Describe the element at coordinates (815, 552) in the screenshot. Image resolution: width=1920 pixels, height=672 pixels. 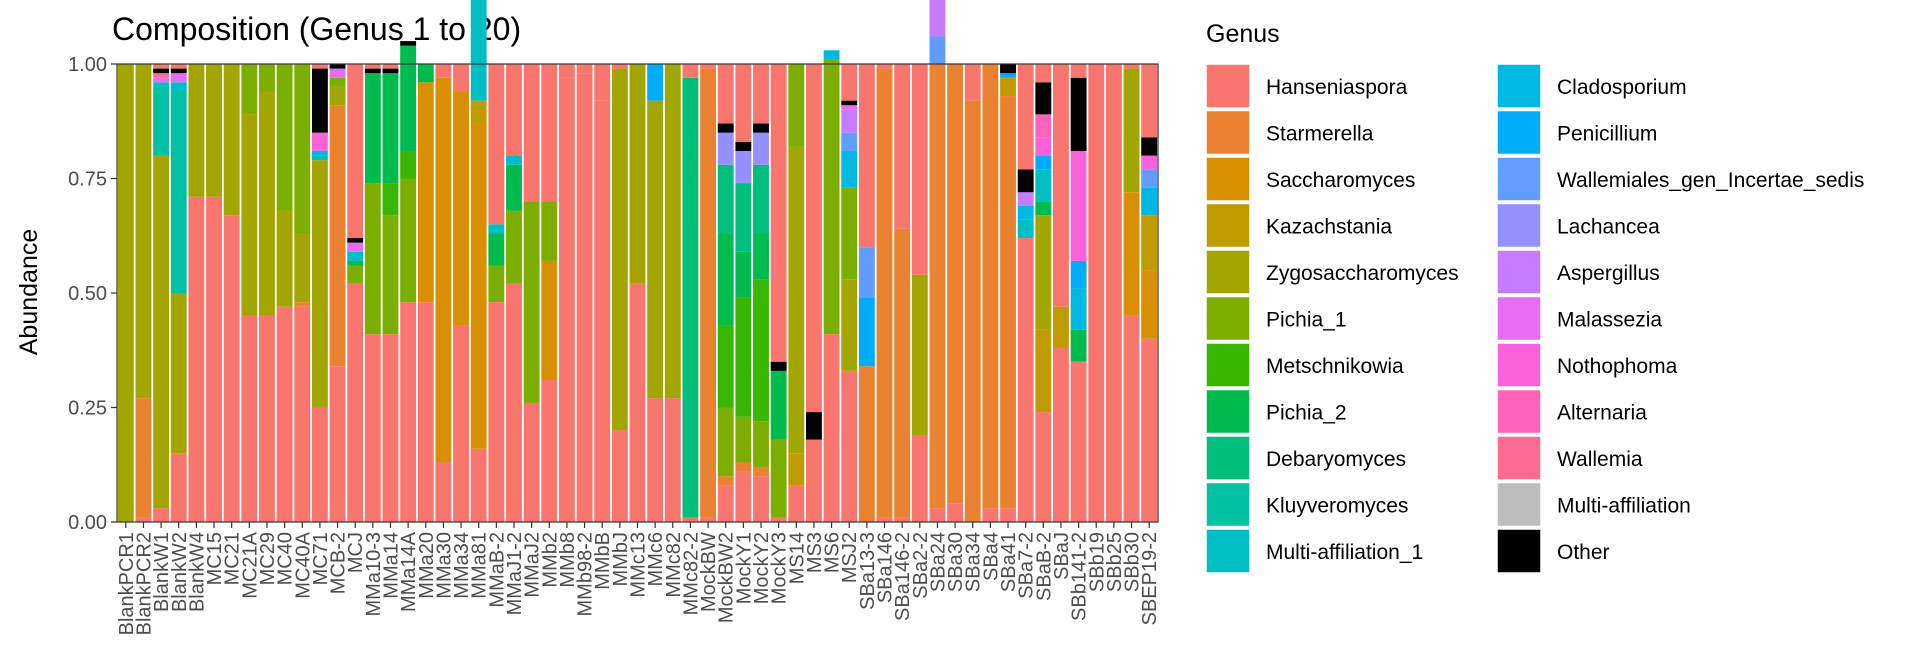
I see `x-tick-label: MS3` at that location.